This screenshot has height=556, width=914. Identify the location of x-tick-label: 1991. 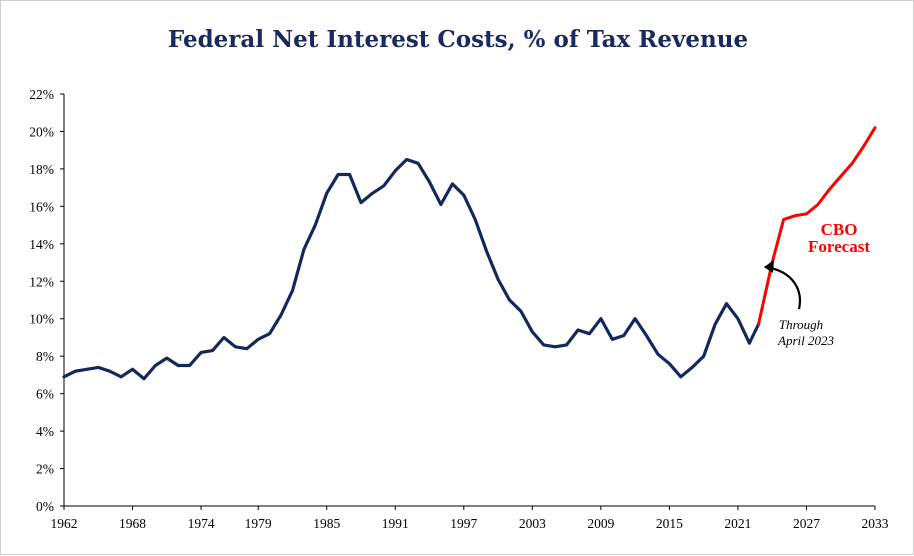
(395, 523).